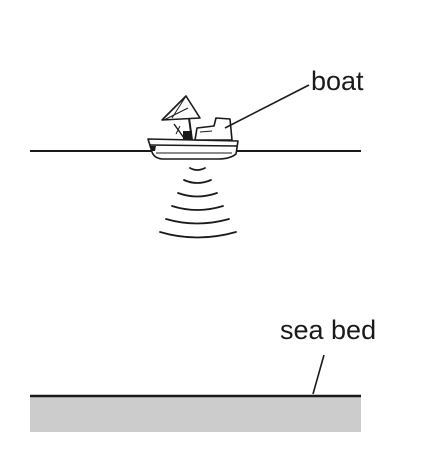 The width and height of the screenshot is (424, 454). What do you see at coordinates (337, 81) in the screenshot?
I see `boat-label: boat` at bounding box center [337, 81].